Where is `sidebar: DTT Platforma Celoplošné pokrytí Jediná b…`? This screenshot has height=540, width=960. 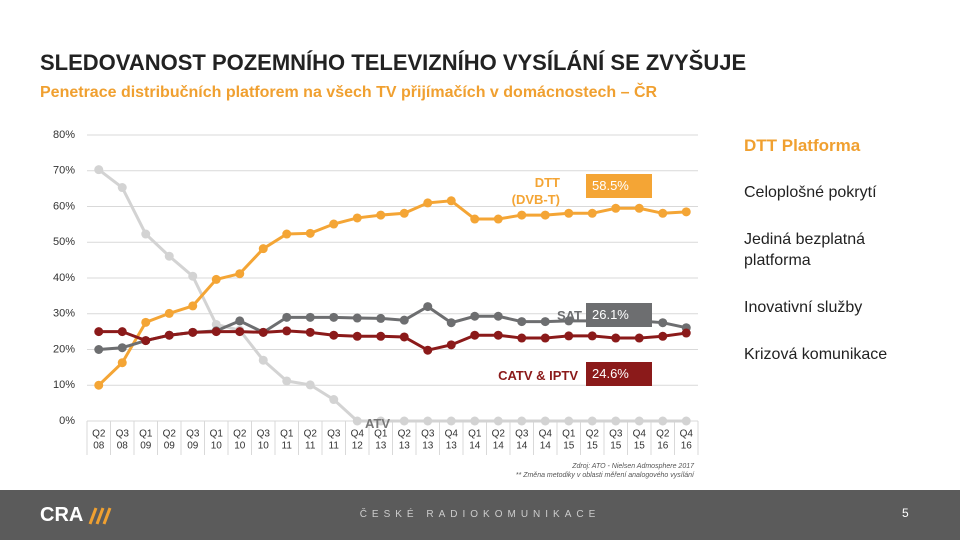 sidebar: DTT Platforma Celoplošné pokrytí Jediná b… is located at coordinates (839, 263).